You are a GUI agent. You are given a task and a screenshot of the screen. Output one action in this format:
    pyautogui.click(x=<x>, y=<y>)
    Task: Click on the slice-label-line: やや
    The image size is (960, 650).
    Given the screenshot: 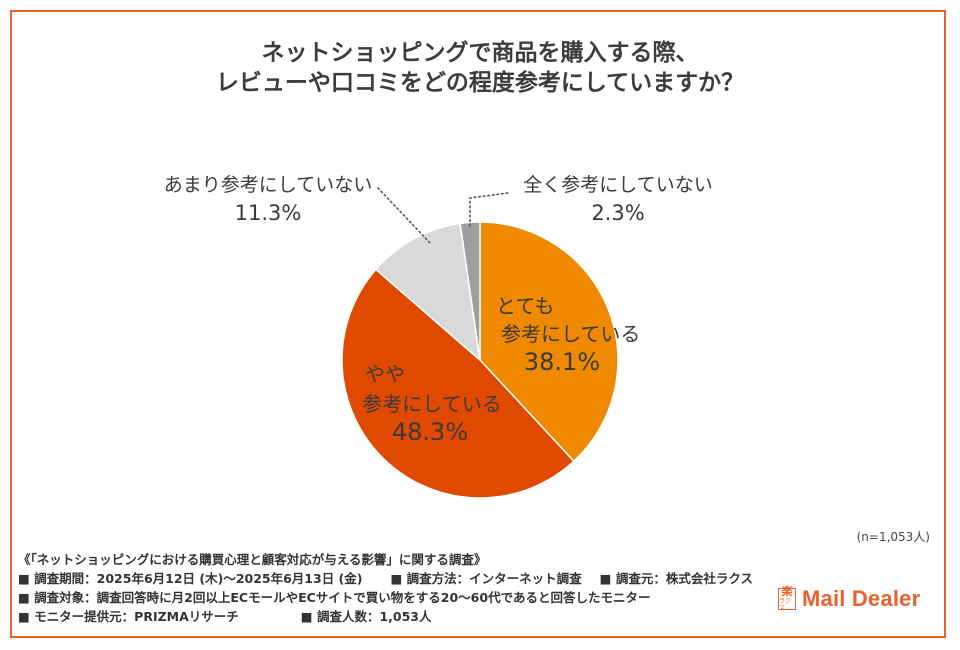 What is the action you would take?
    pyautogui.click(x=385, y=374)
    